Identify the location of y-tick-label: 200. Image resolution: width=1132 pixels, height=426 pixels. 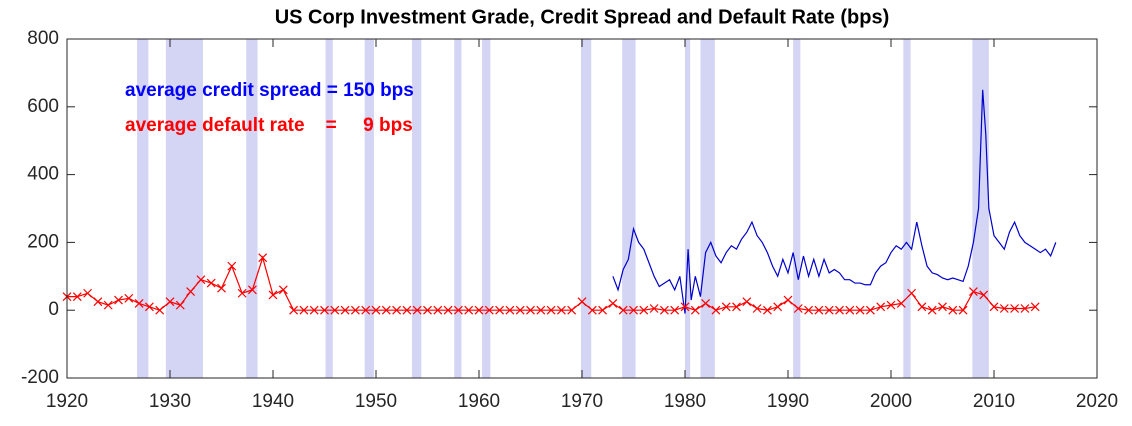
(43, 241).